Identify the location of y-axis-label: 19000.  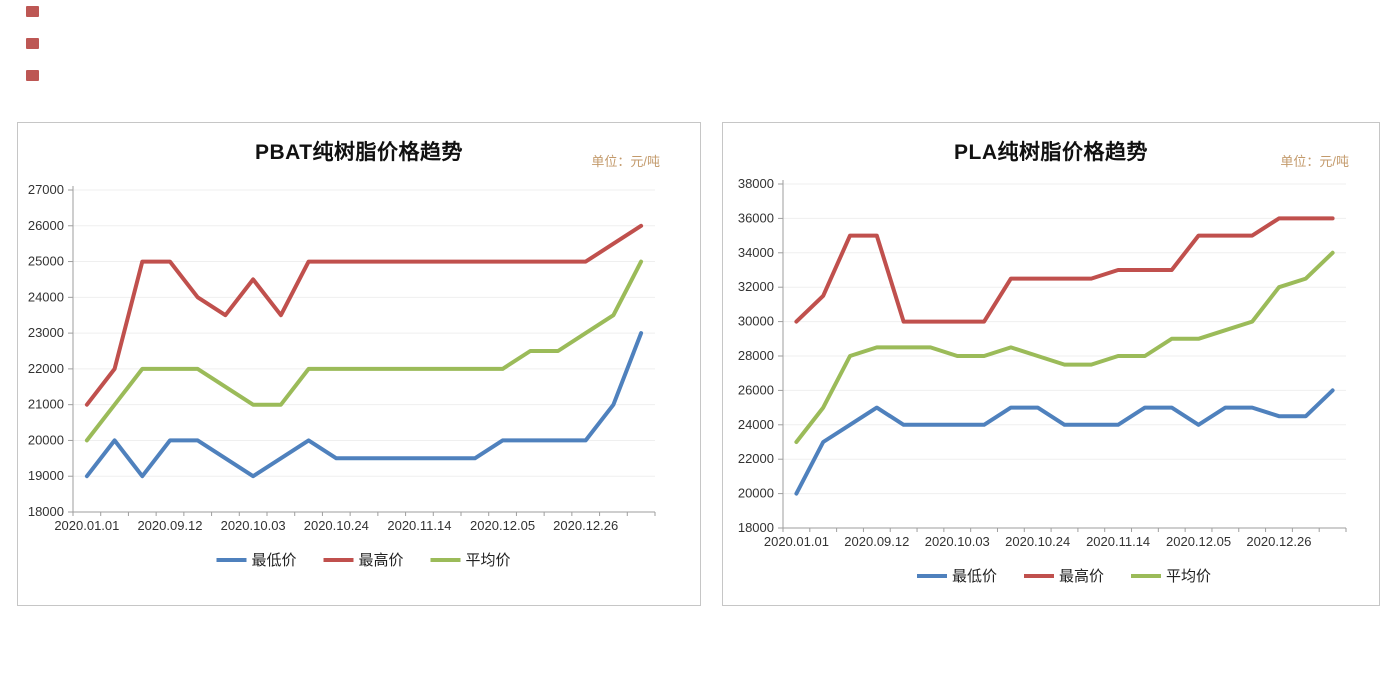
(46, 475).